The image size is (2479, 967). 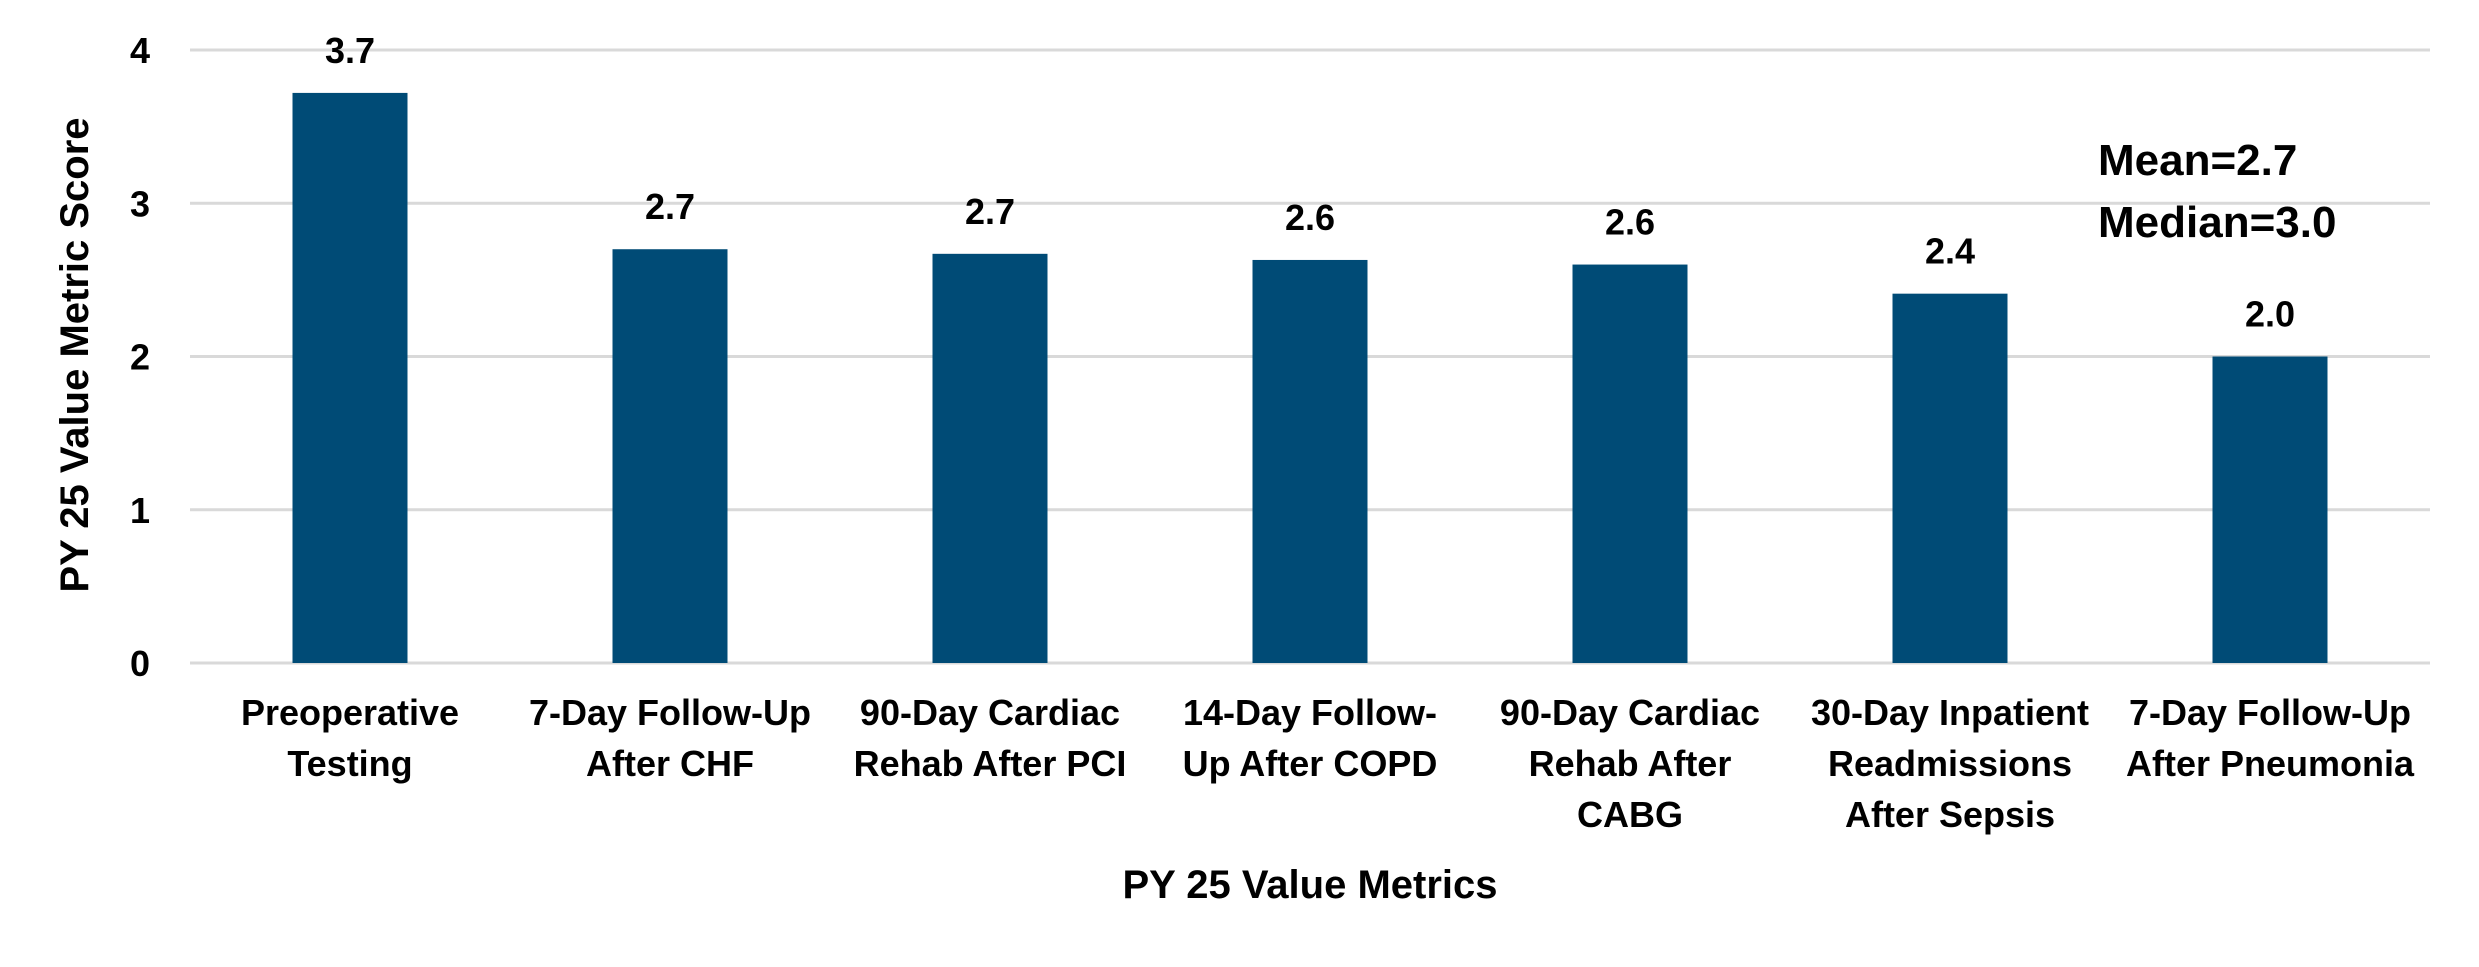 What do you see at coordinates (670, 738) in the screenshot?
I see `x-category-label: 7-Day Follow-Up After CHF` at bounding box center [670, 738].